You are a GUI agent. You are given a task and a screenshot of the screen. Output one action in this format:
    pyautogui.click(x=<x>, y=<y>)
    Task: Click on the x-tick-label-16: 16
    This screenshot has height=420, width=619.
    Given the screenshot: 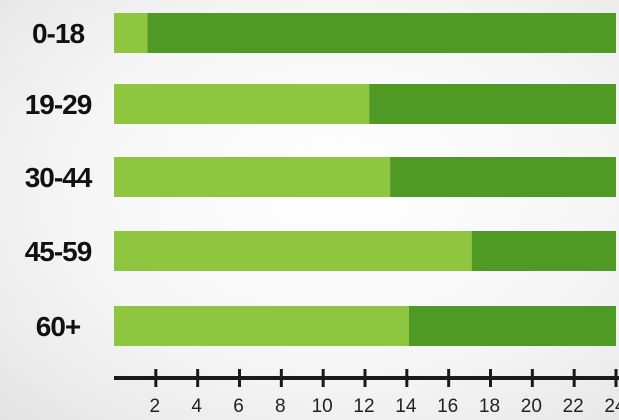 What is the action you would take?
    pyautogui.click(x=447, y=406)
    